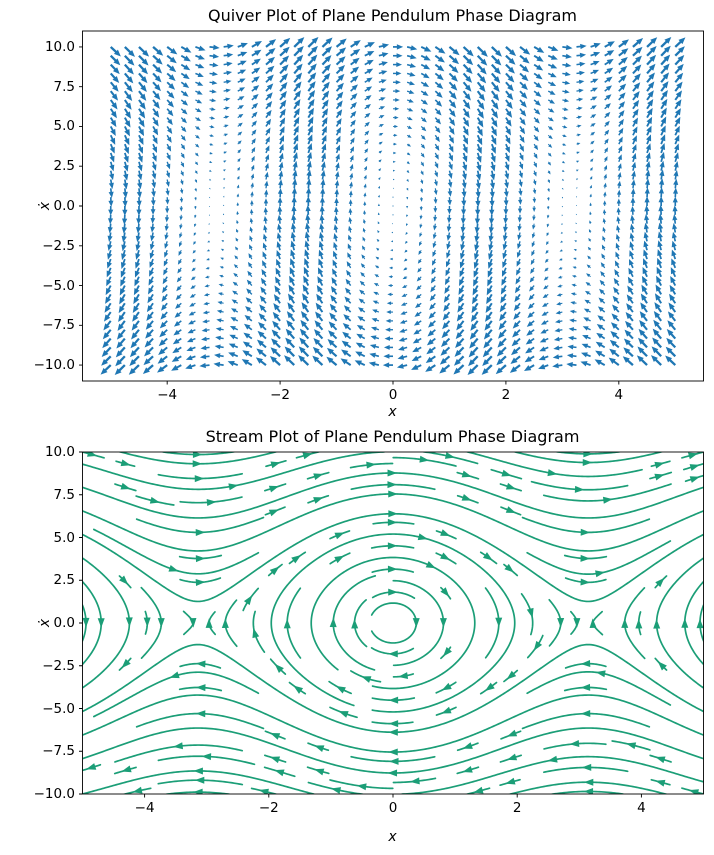 The width and height of the screenshot is (714, 855). What do you see at coordinates (392, 837) in the screenshot?
I see `stream-x-axis-label: x` at bounding box center [392, 837].